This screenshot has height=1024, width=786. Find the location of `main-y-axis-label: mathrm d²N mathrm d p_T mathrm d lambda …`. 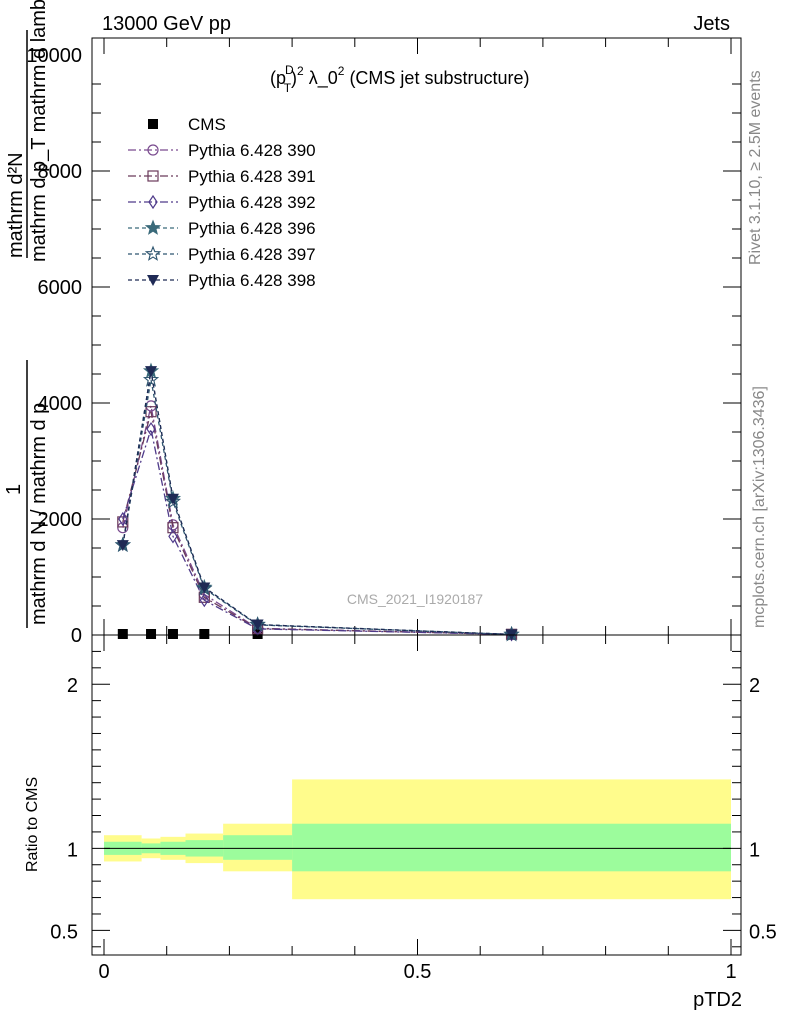

main-y-axis-label: mathrm d²N mathrm d p_T mathrm d lambda … is located at coordinates (26, 314).